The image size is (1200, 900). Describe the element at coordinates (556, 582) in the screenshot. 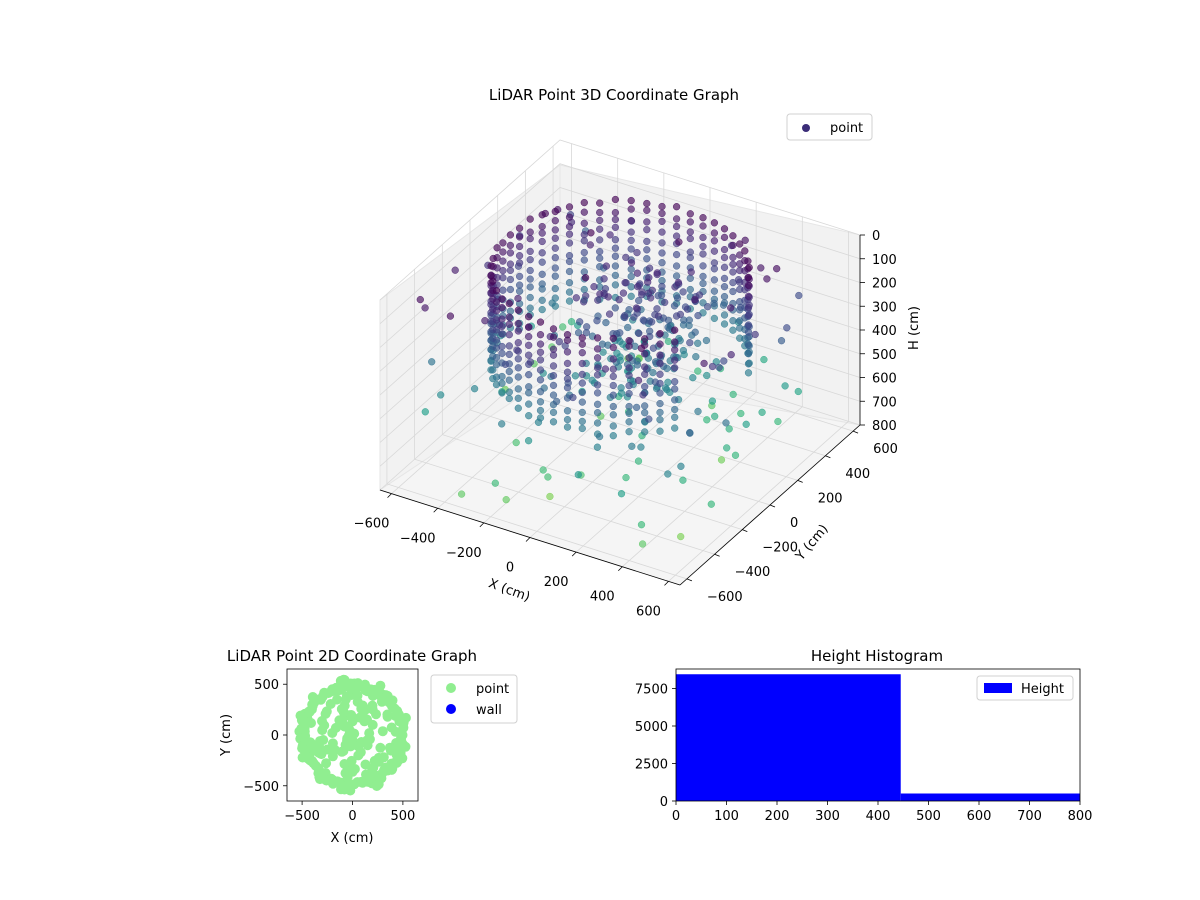

I see `x-tick-label-3d: 200` at that location.